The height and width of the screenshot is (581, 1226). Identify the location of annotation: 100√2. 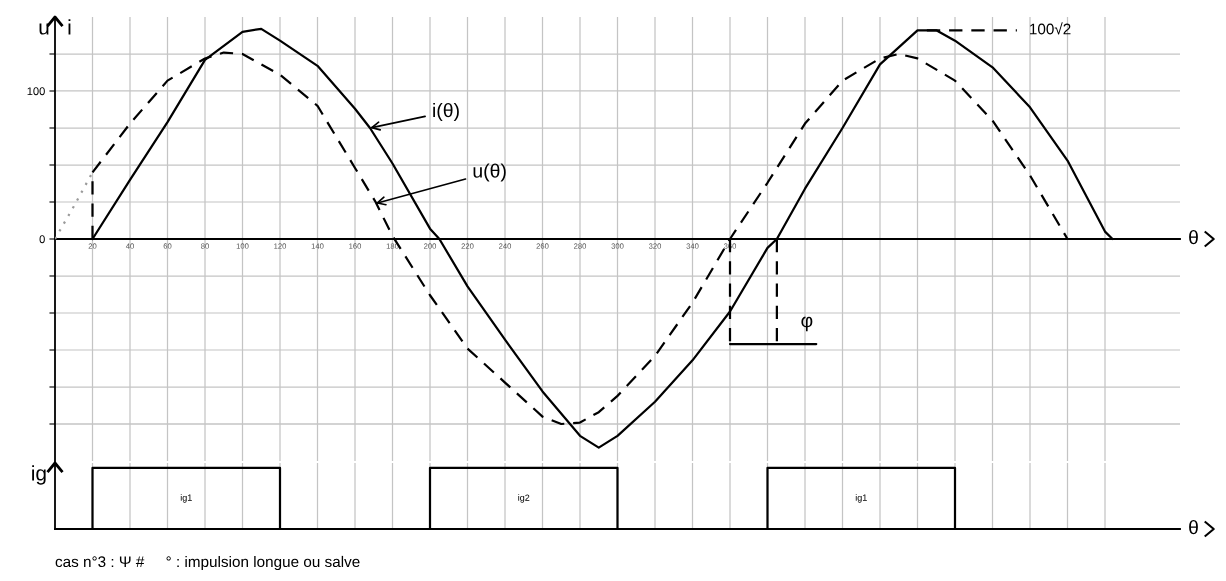
(1050, 28).